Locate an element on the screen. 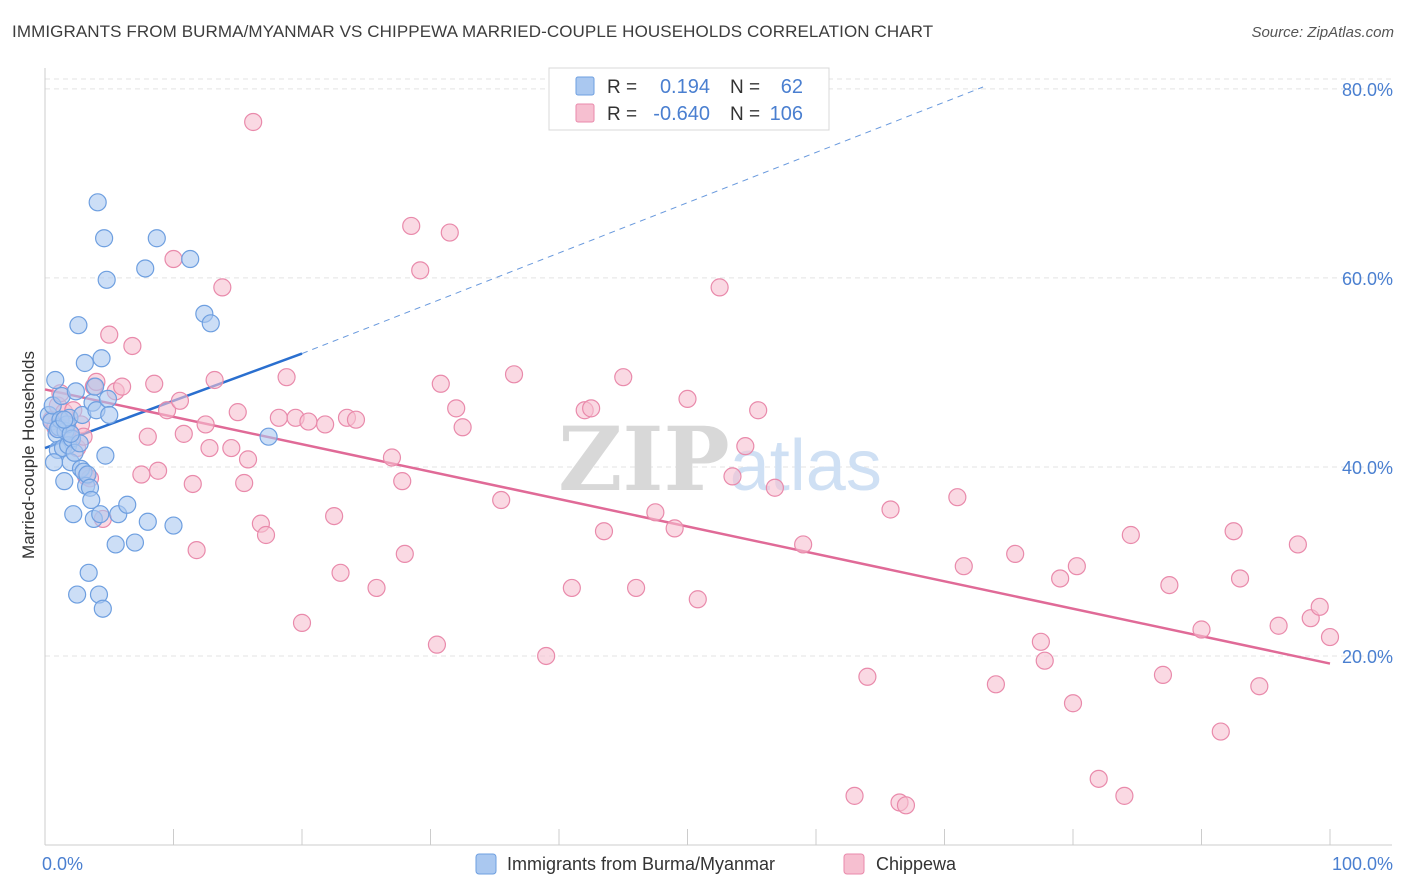 The image size is (1406, 892). x-tick-label-max: 100.0% is located at coordinates (1362, 864).